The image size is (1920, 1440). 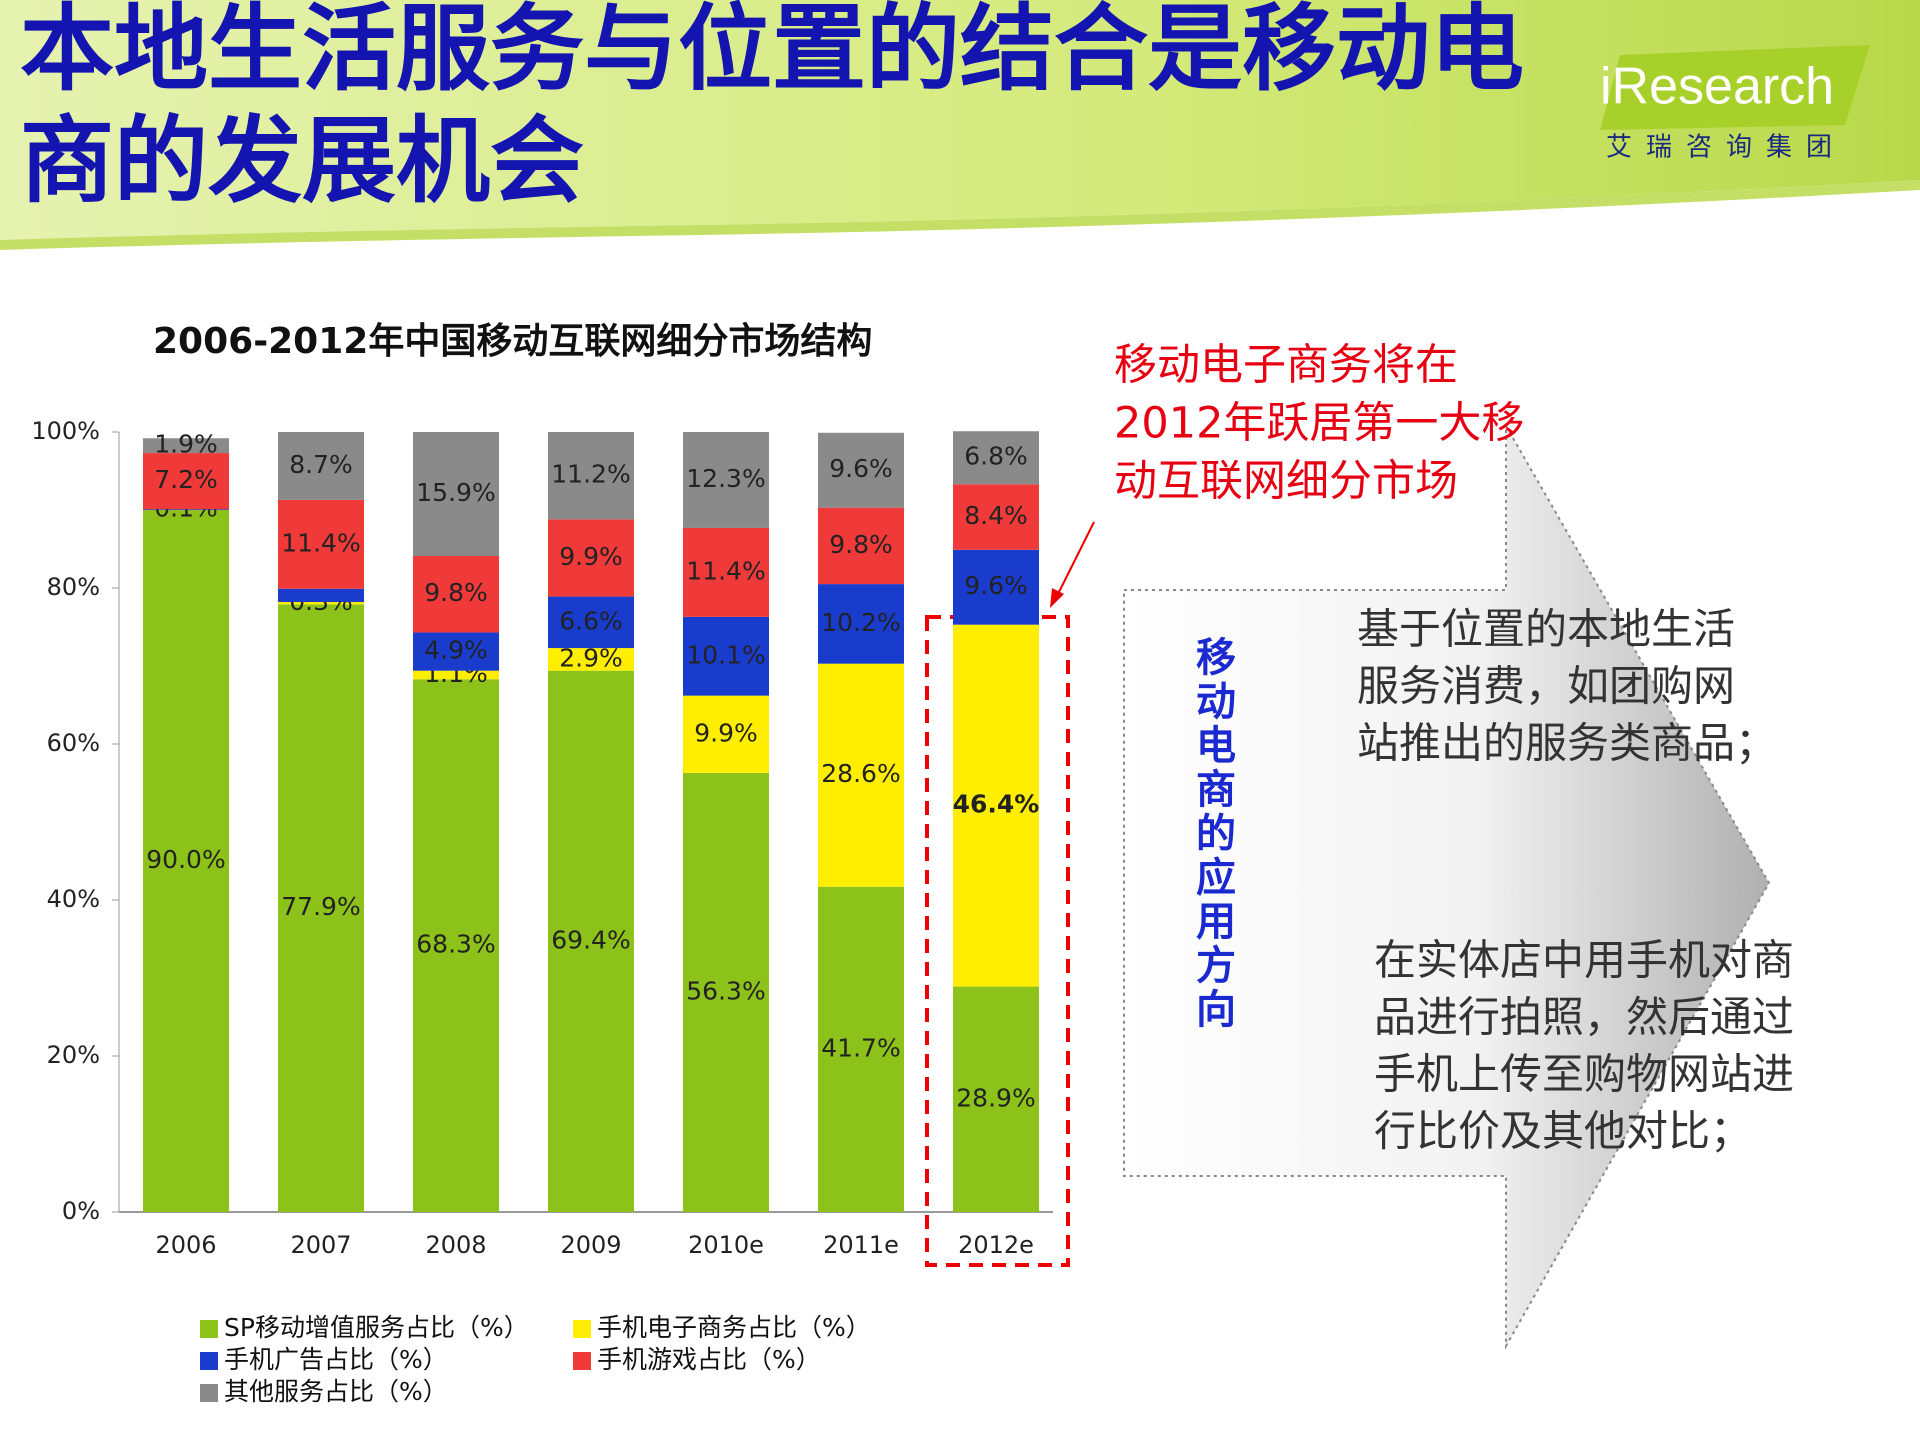 What do you see at coordinates (1584, 1017) in the screenshot?
I see `arrow-point: 品进行拍照，然后通过` at bounding box center [1584, 1017].